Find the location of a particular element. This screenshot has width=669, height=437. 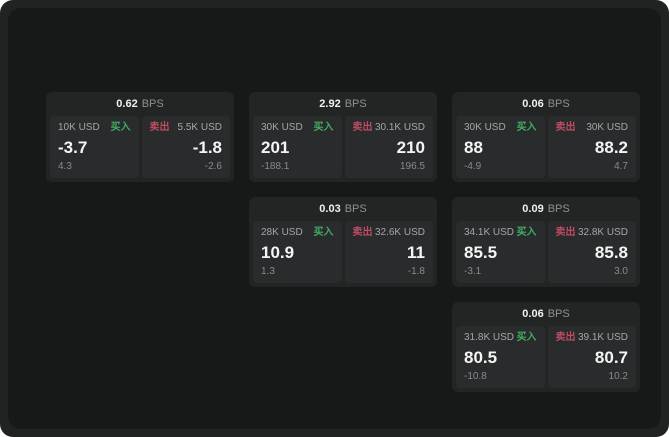

sell-change: -1.8 is located at coordinates (416, 271).